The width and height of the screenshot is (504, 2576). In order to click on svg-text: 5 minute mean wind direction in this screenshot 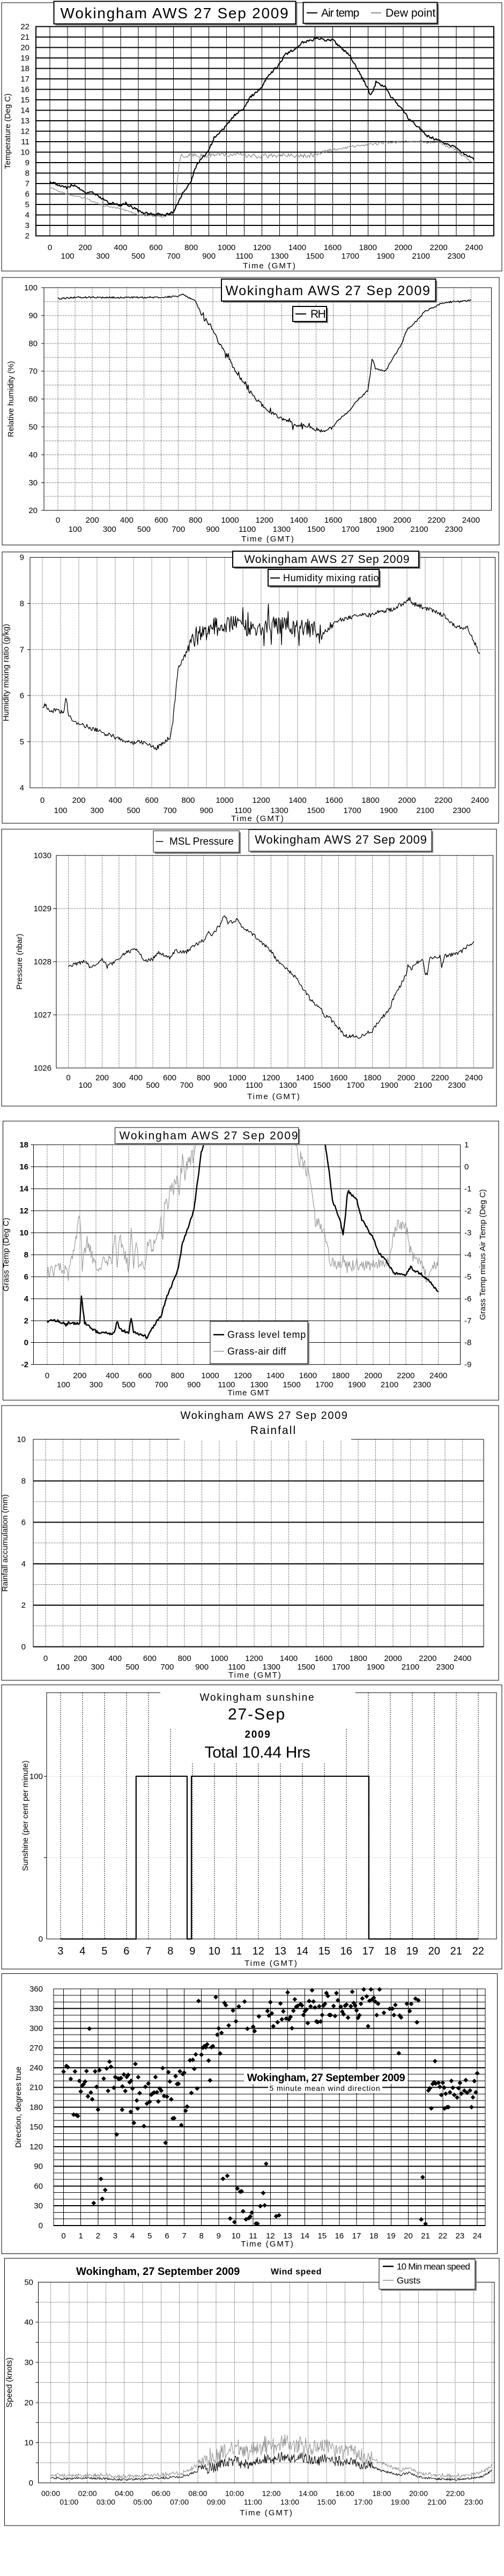, I will do `click(324, 2088)`.